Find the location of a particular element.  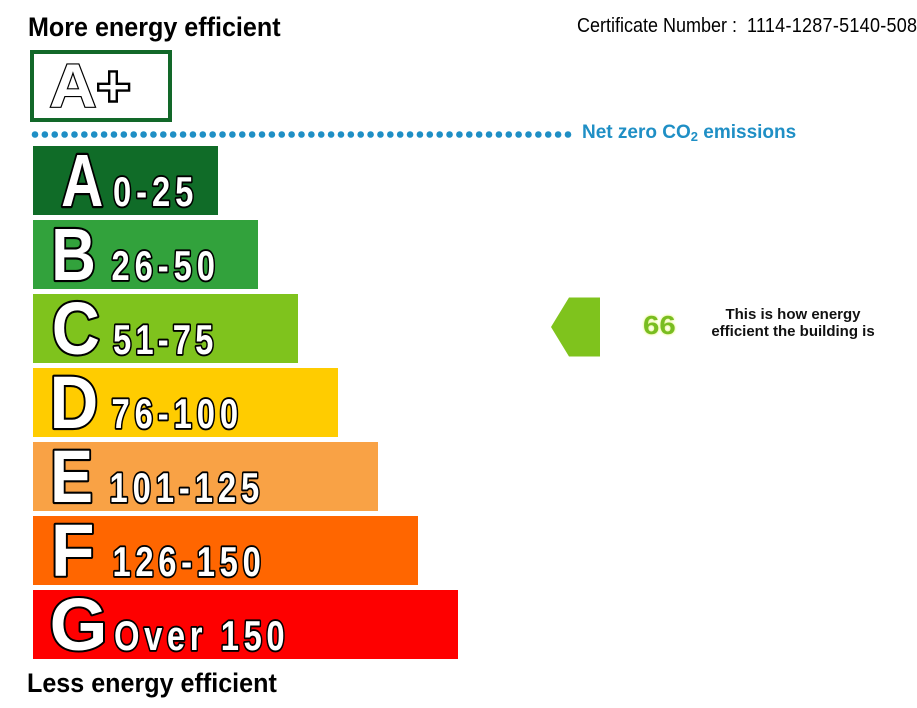

svg-text: B is located at coordinates (73, 255).